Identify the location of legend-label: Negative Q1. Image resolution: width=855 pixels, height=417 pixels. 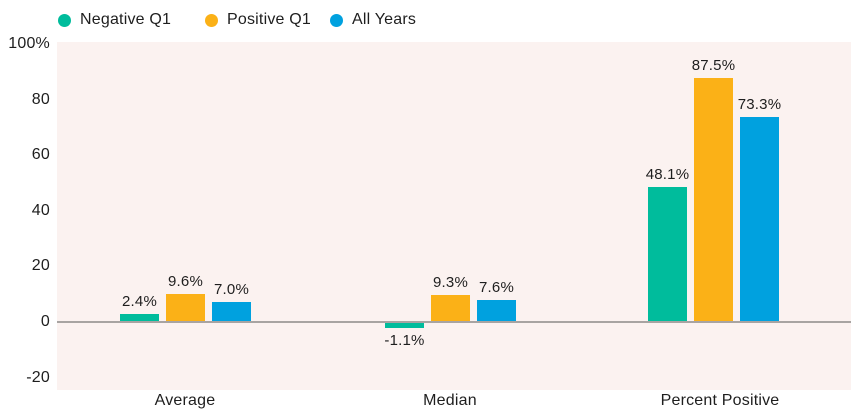
(126, 19).